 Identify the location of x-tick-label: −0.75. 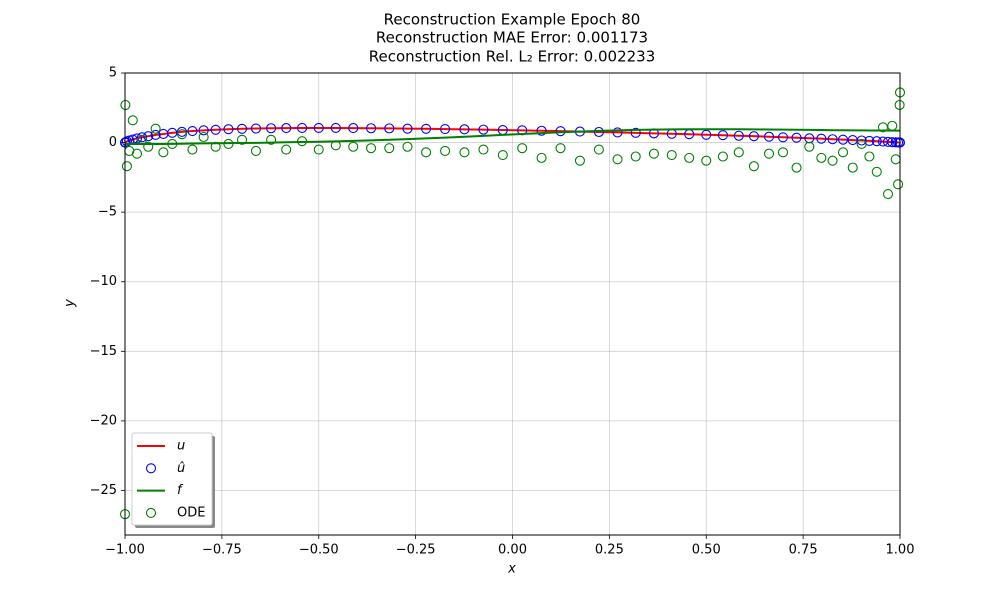
(222, 550).